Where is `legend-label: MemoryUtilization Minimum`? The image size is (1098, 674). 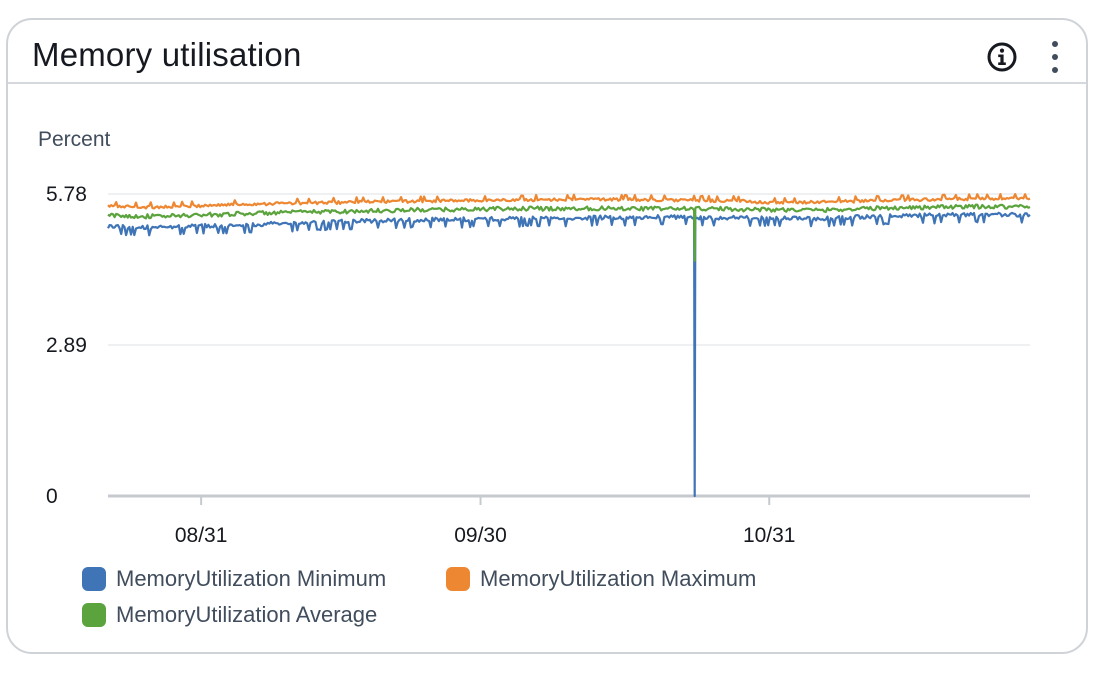
legend-label: MemoryUtilization Minimum is located at coordinates (251, 578).